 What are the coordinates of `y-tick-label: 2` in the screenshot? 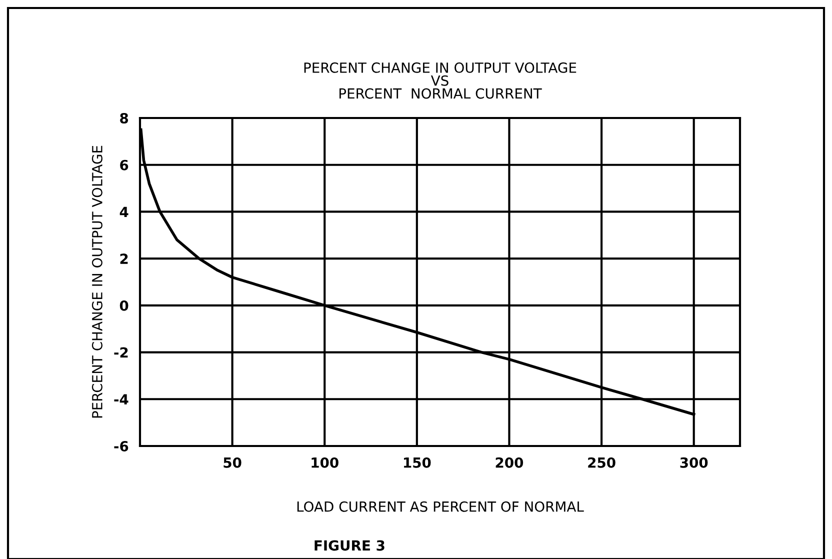 It's located at (124, 259).